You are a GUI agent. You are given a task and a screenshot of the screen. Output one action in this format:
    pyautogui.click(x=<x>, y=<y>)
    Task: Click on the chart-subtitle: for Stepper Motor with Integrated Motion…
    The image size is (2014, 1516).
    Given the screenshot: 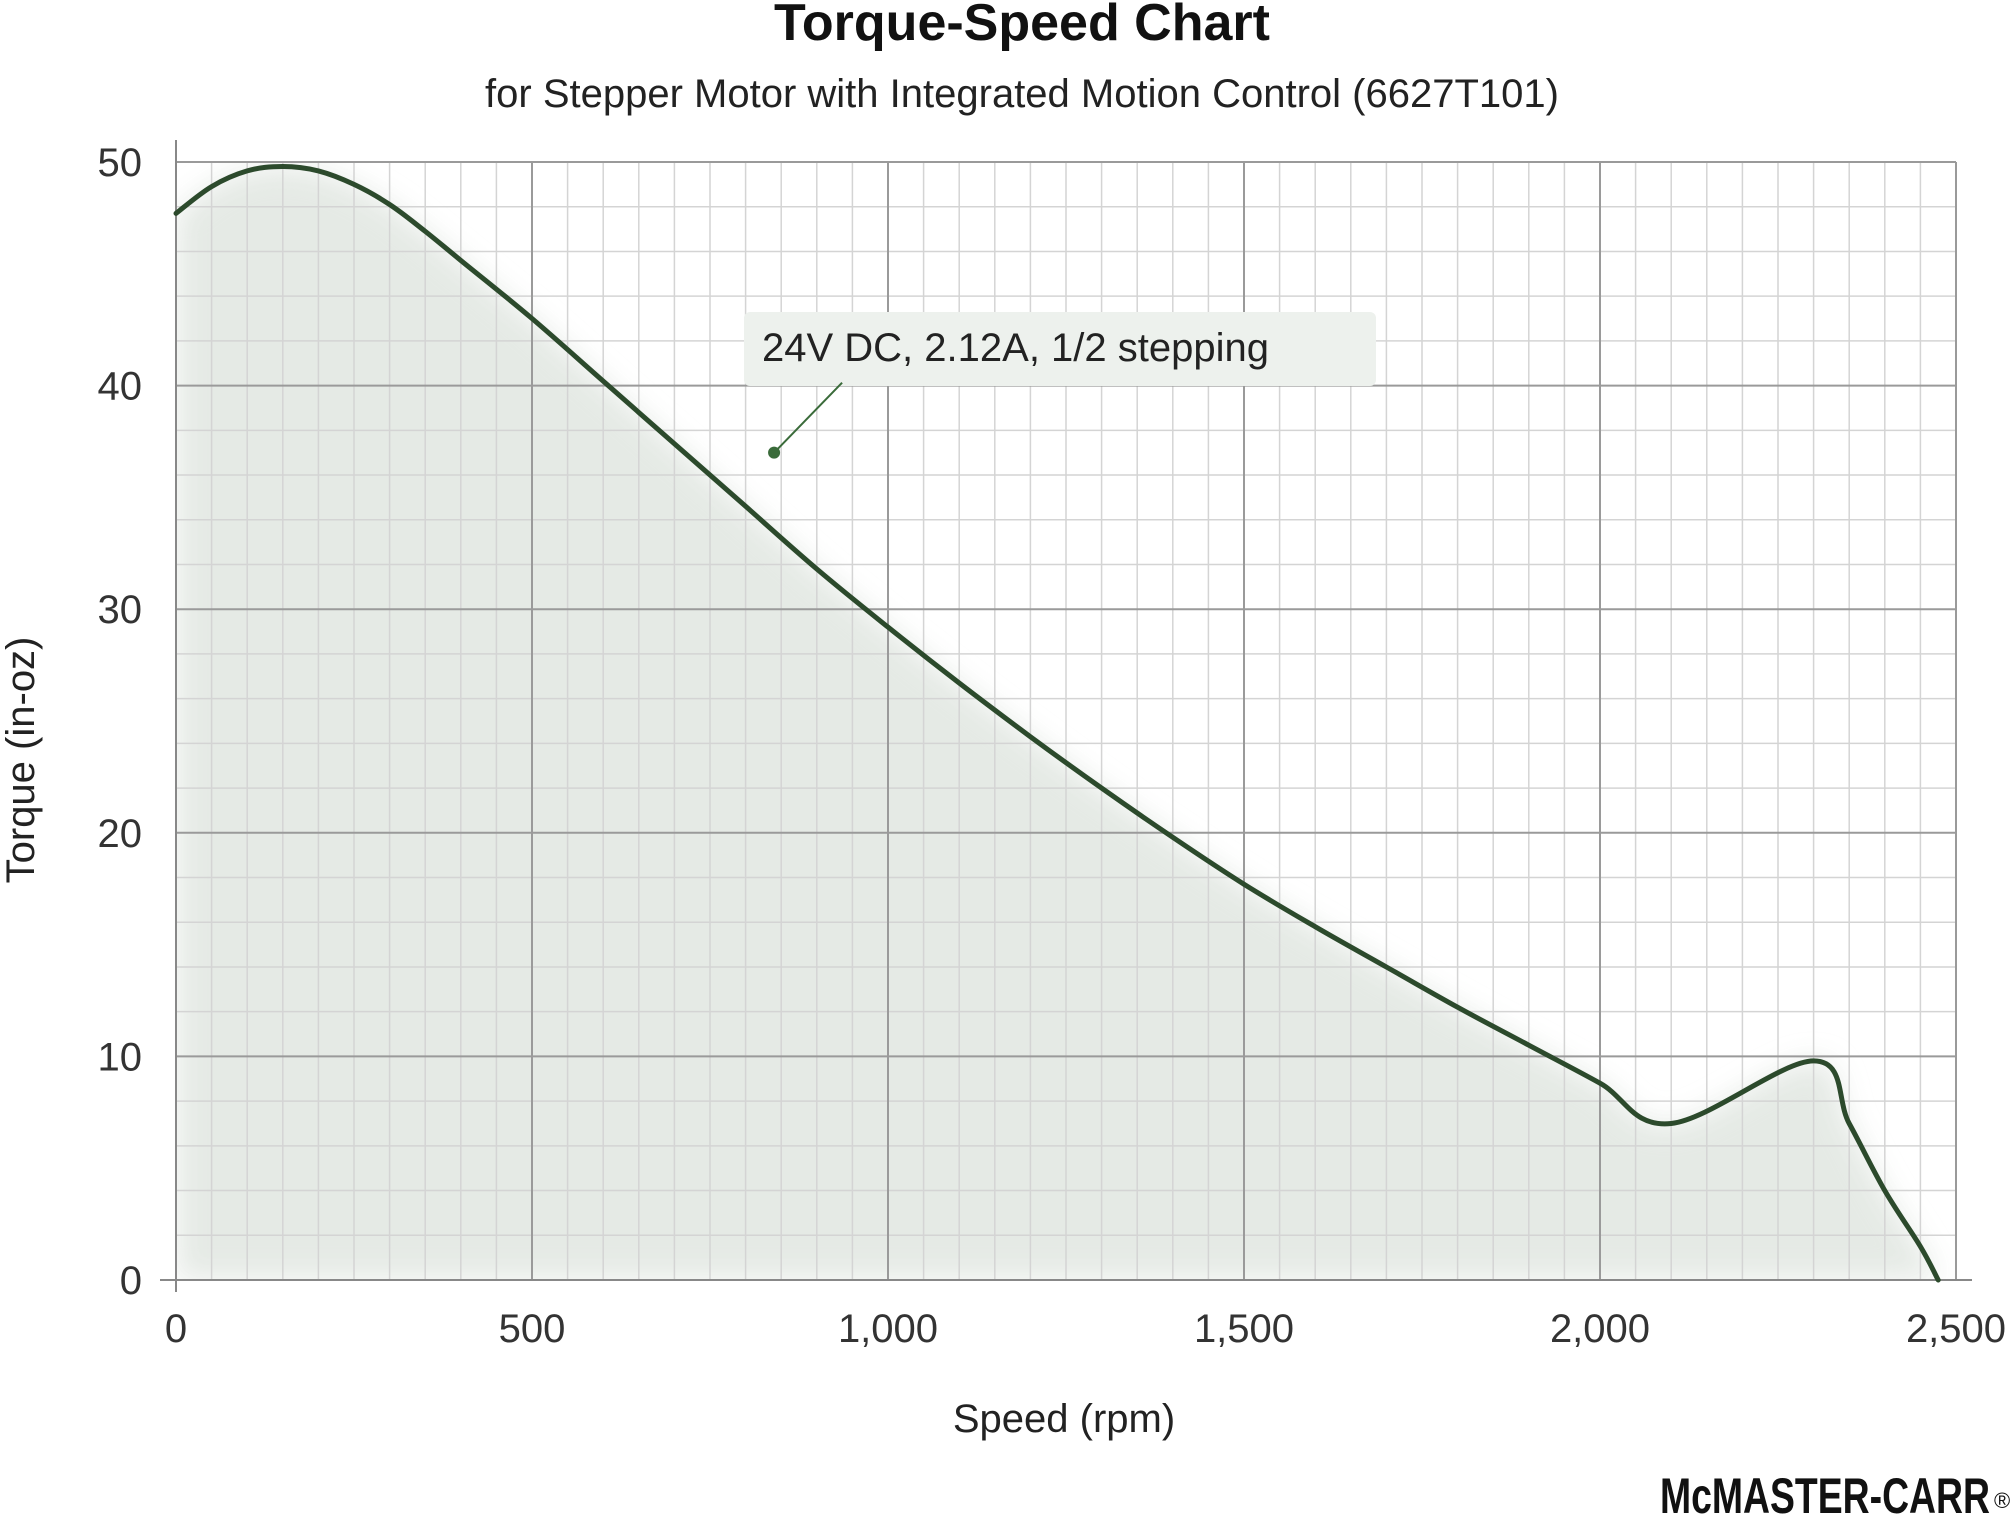 What is the action you would take?
    pyautogui.click(x=1022, y=94)
    